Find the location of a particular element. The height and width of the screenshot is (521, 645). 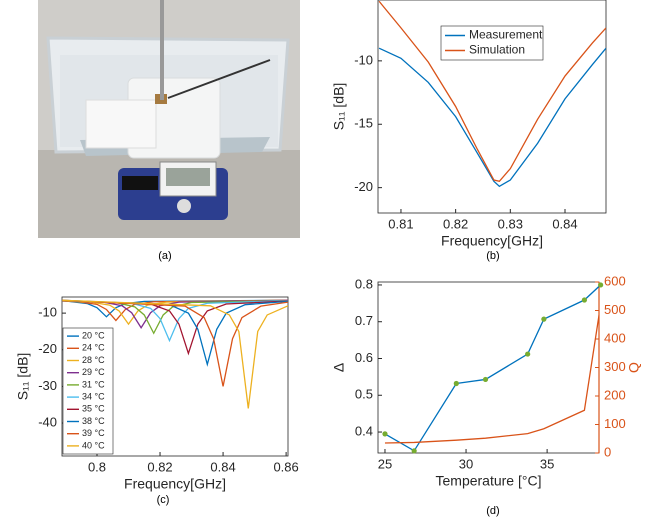

x-tick-label: 0.86 is located at coordinates (285, 466).